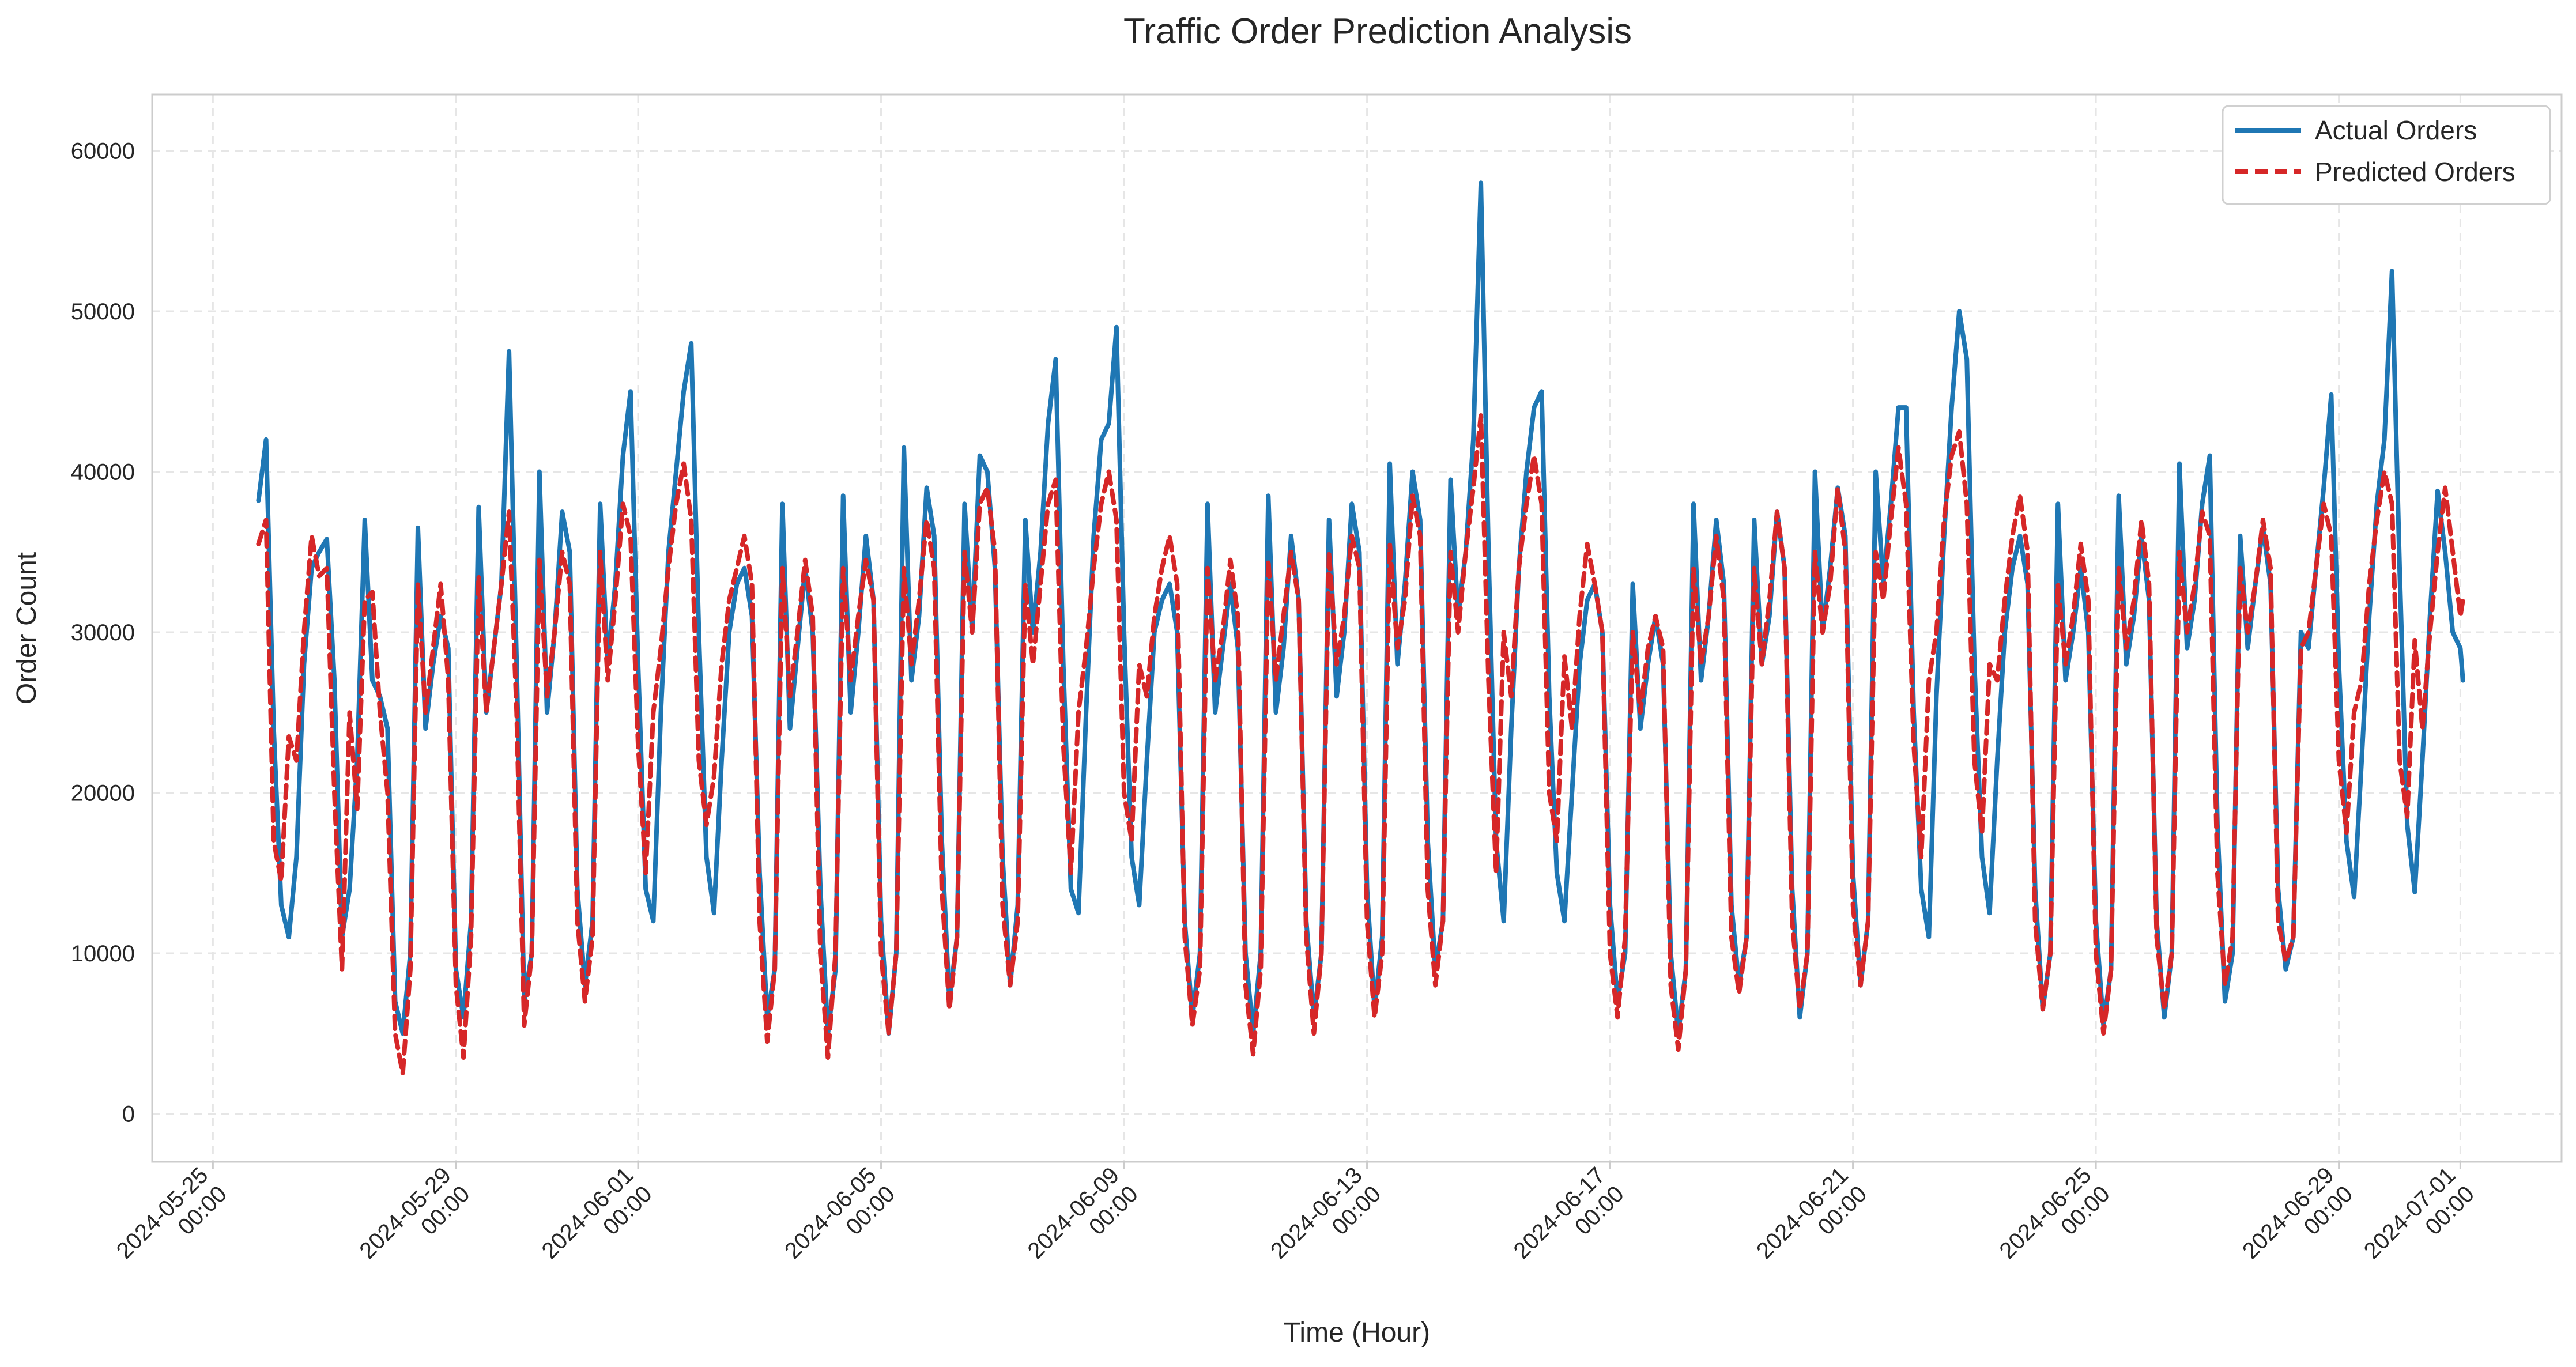  I want to click on legend-label-predicted: Predicted Orders, so click(2415, 172).